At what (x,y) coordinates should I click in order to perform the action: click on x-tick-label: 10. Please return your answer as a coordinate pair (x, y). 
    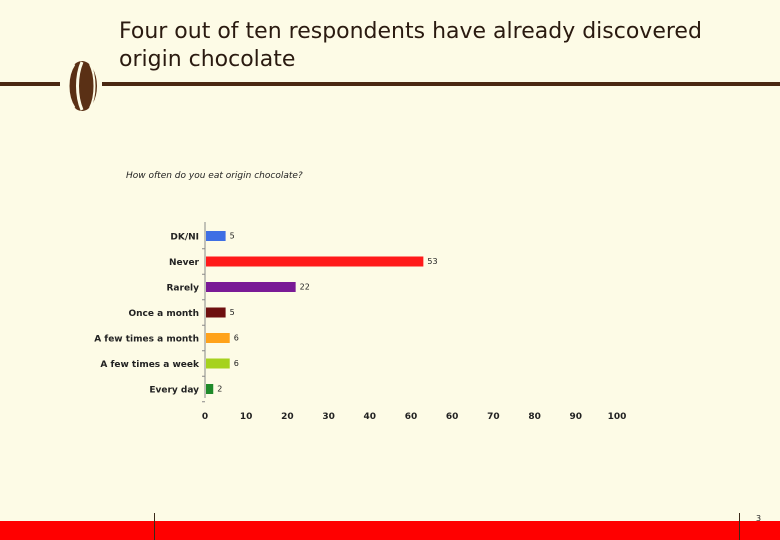
    Looking at the image, I should click on (246, 417).